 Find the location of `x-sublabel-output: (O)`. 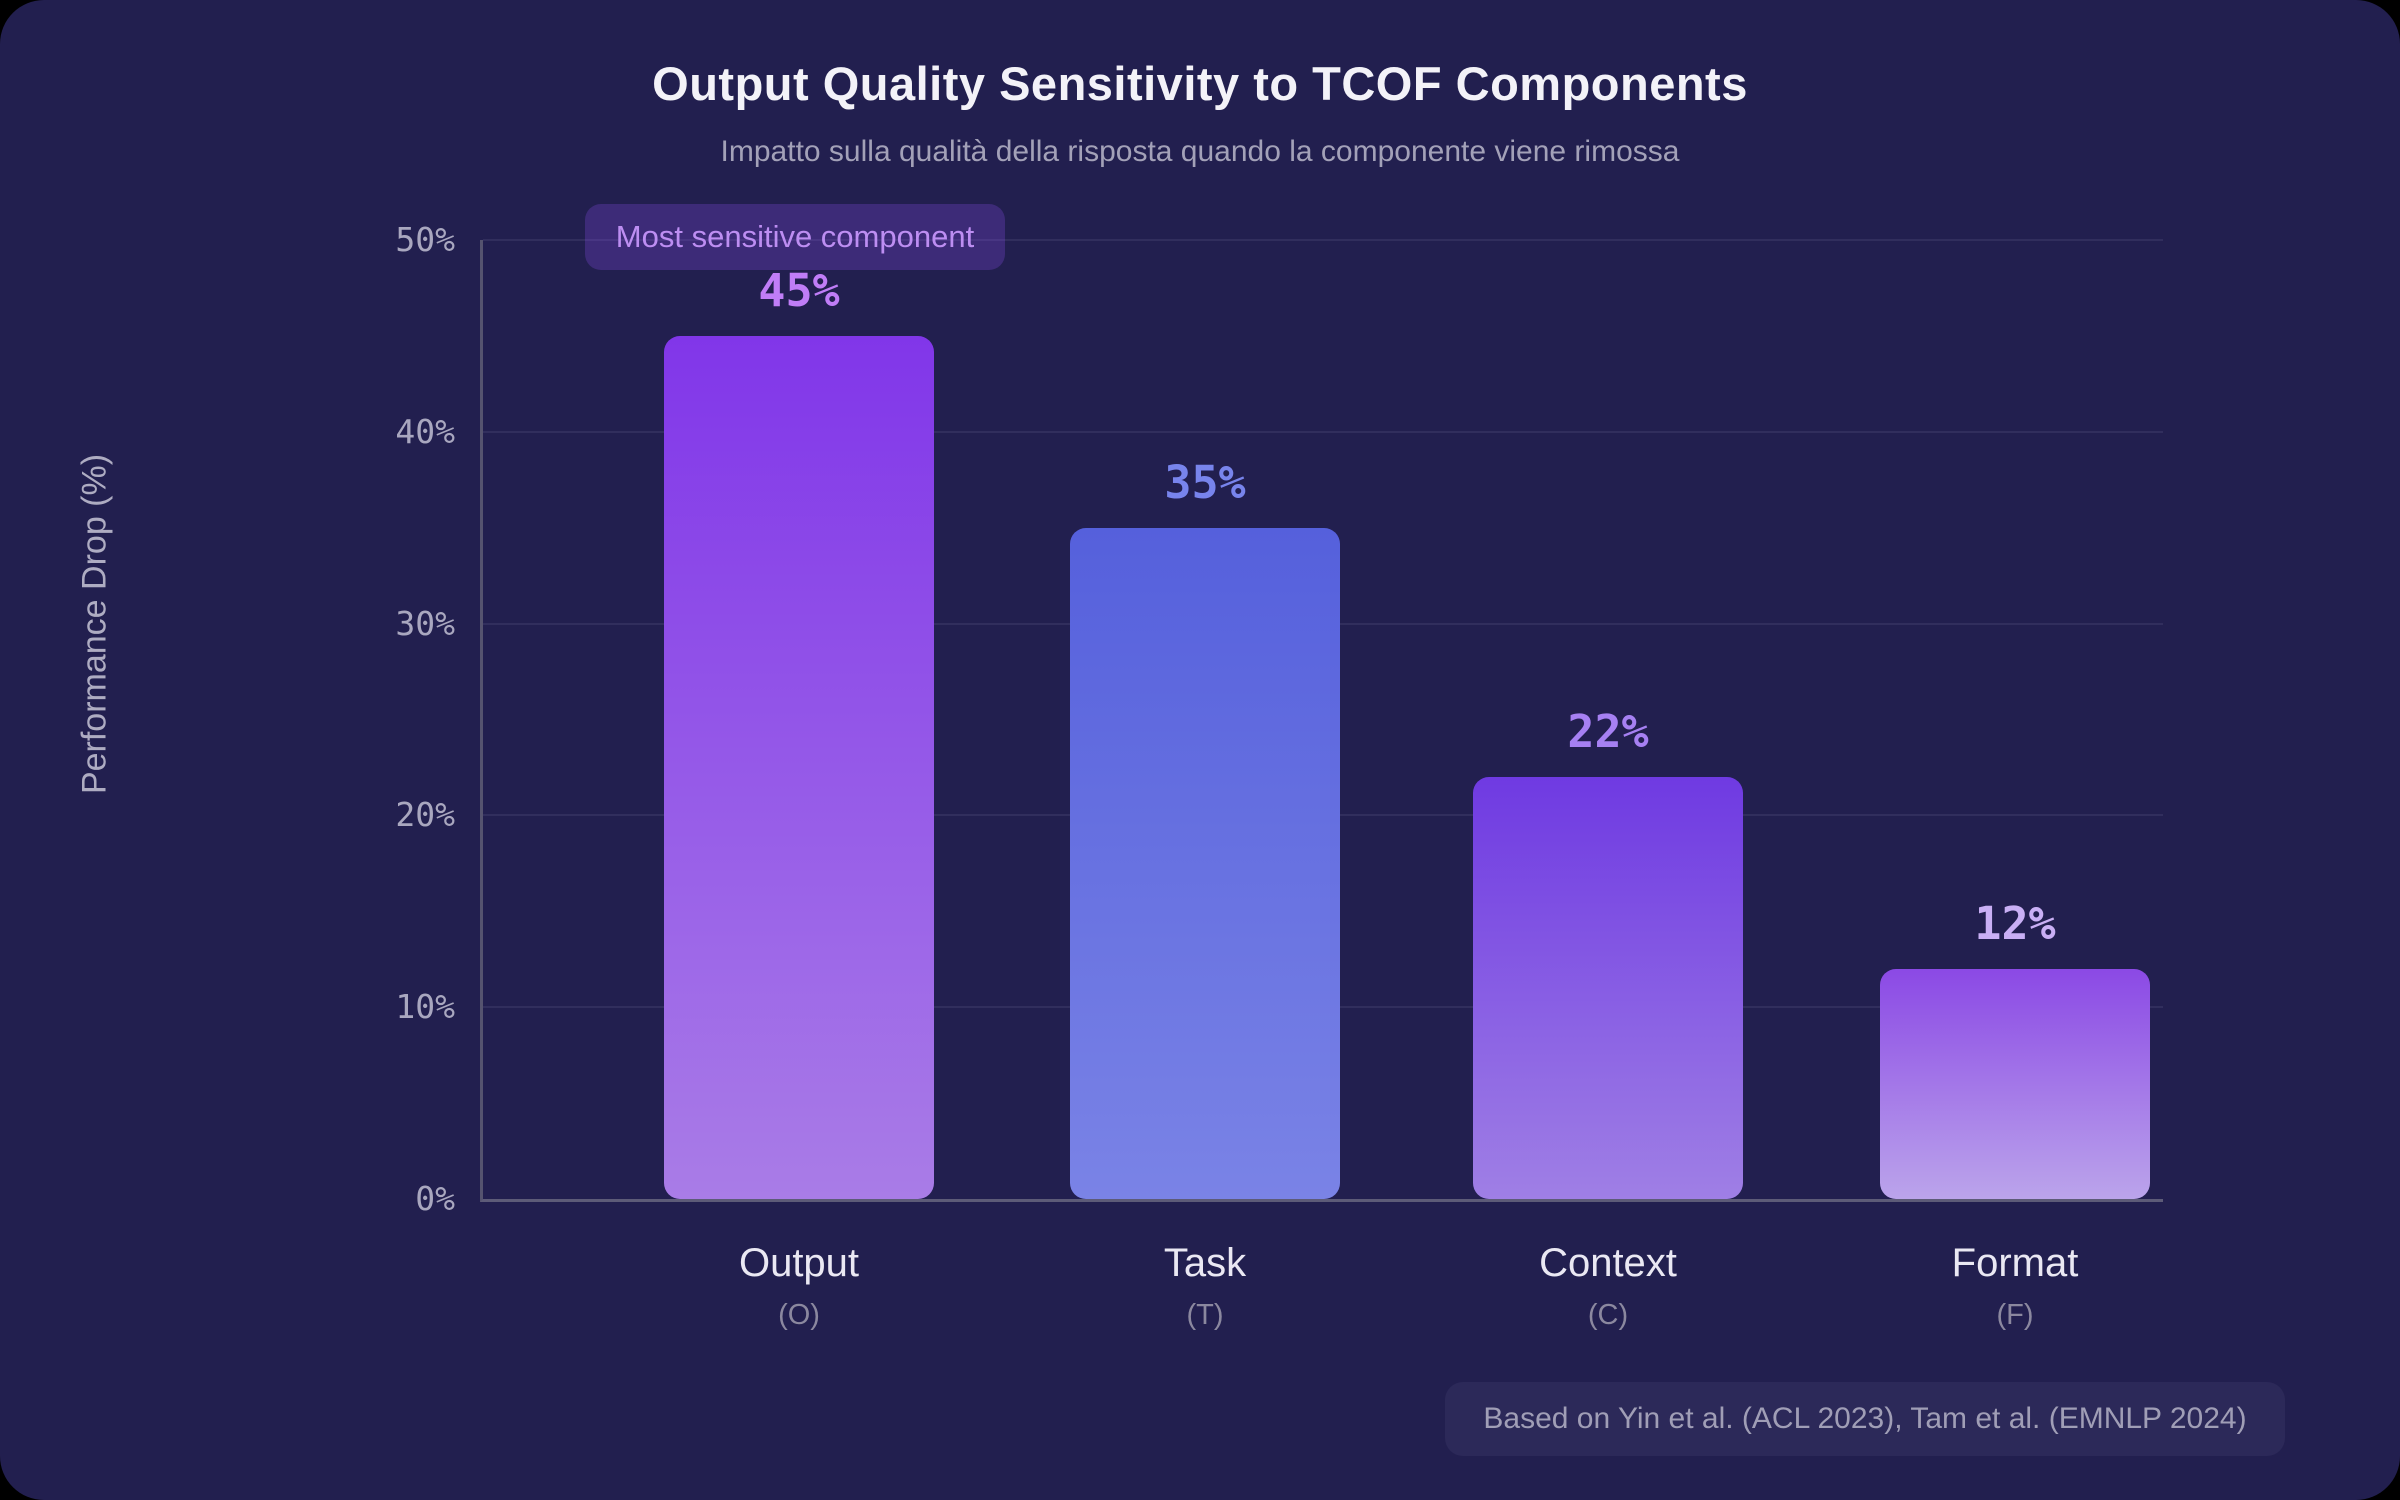

x-sublabel-output: (O) is located at coordinates (799, 1315).